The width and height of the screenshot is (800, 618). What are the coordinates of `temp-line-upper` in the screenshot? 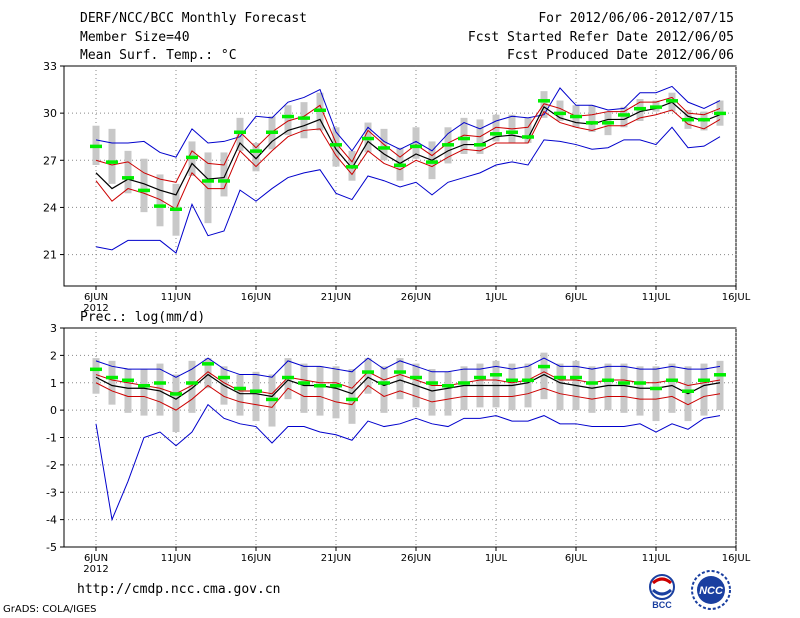 It's located at (408, 139).